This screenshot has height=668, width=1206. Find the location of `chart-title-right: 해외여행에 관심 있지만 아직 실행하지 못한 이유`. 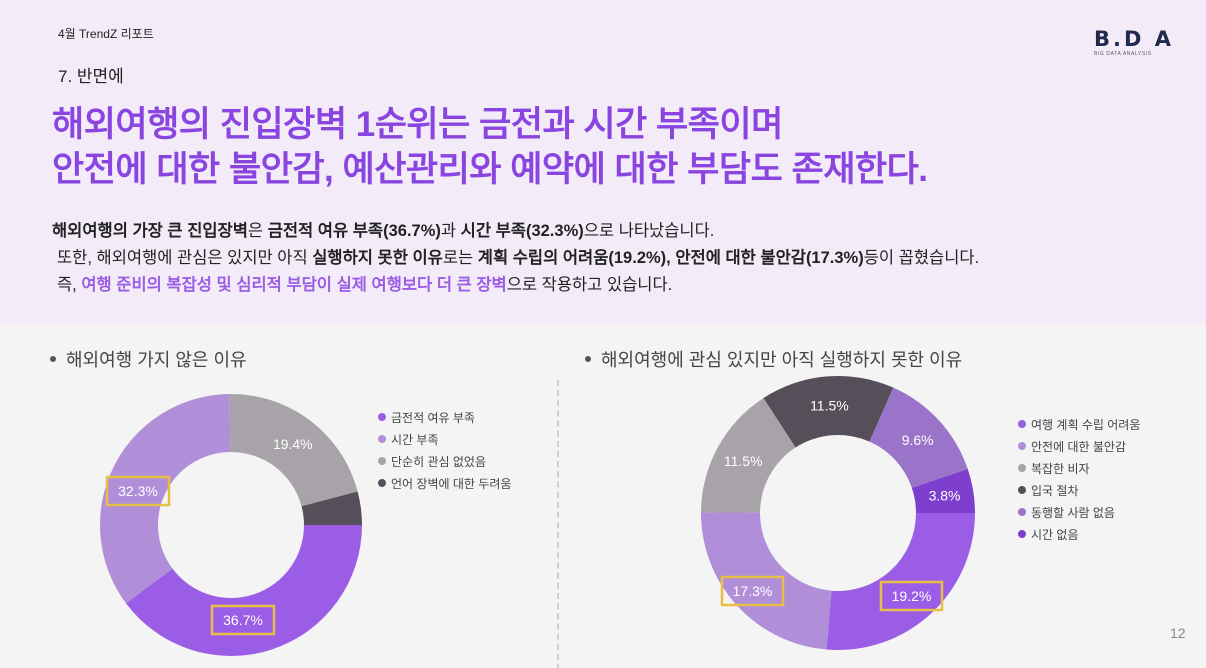

chart-title-right: 해외여행에 관심 있지만 아직 실행하지 못한 이유 is located at coordinates (773, 359).